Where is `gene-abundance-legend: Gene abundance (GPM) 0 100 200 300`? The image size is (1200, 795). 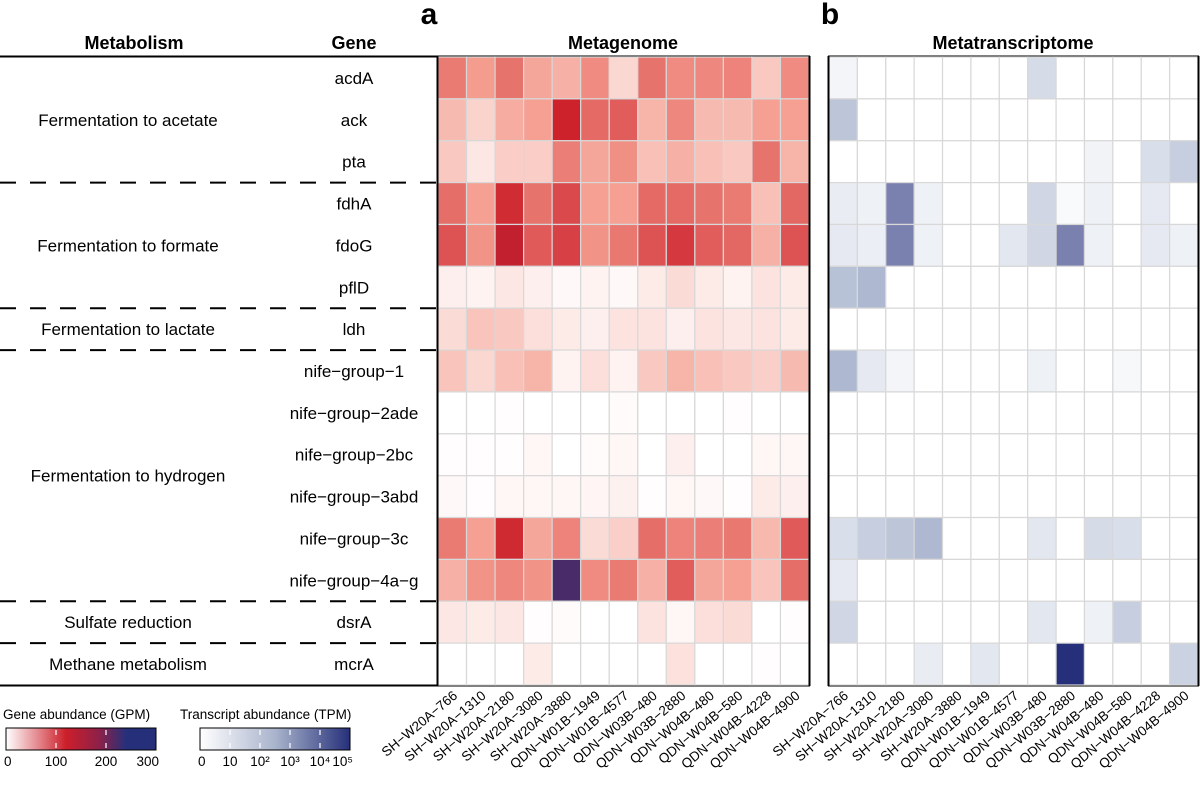 gene-abundance-legend: Gene abundance (GPM) 0 100 200 300 is located at coordinates (81, 738).